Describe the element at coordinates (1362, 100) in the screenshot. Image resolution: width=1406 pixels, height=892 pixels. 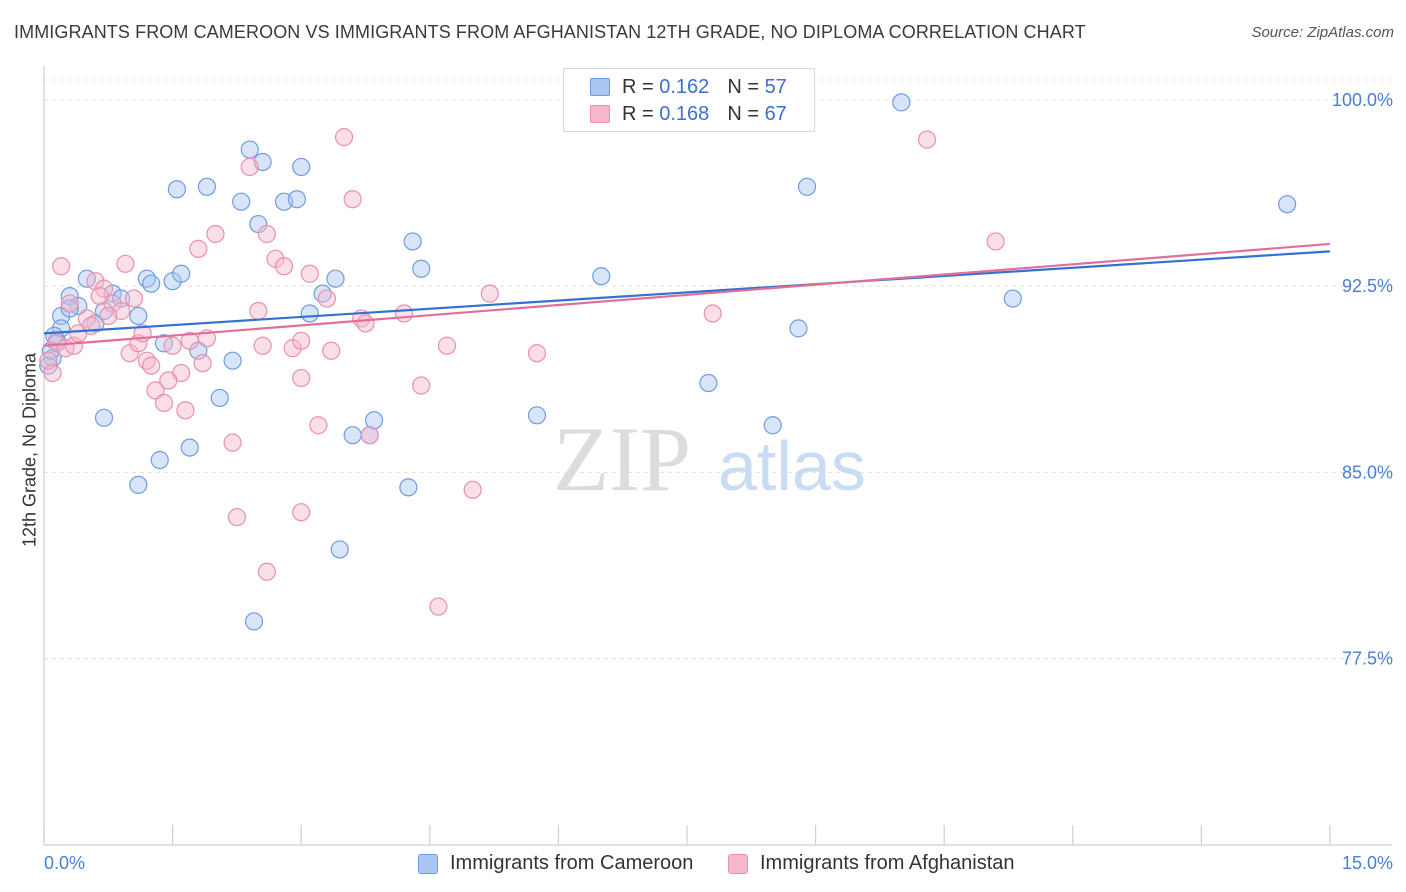
I see `y-tick-label: 100.0%` at that location.